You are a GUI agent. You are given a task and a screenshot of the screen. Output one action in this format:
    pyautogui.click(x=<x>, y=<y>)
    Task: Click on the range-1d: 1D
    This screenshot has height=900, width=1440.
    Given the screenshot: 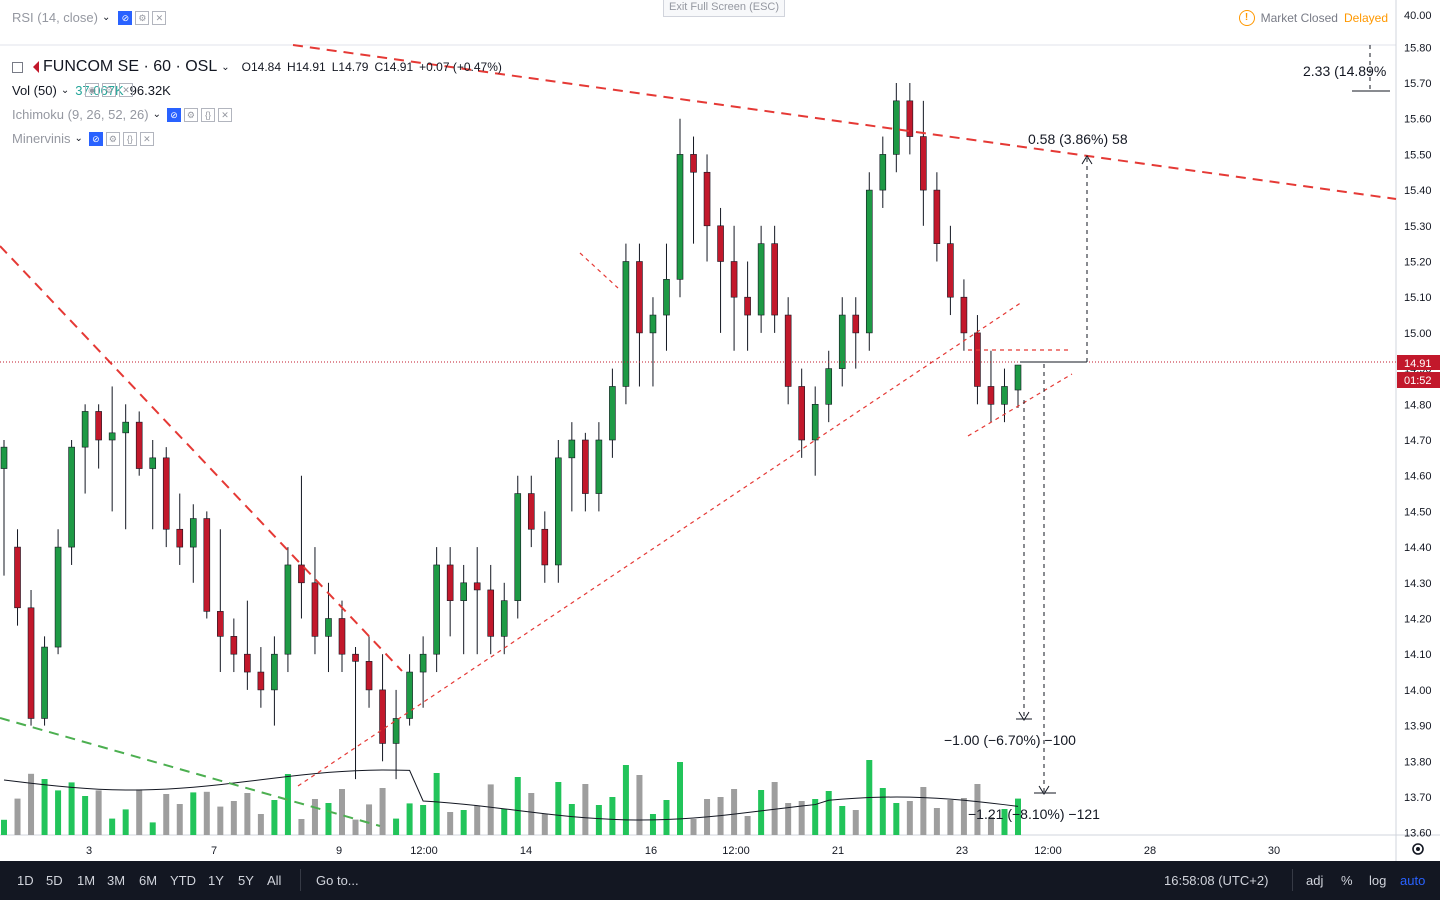 What is the action you would take?
    pyautogui.click(x=25, y=880)
    